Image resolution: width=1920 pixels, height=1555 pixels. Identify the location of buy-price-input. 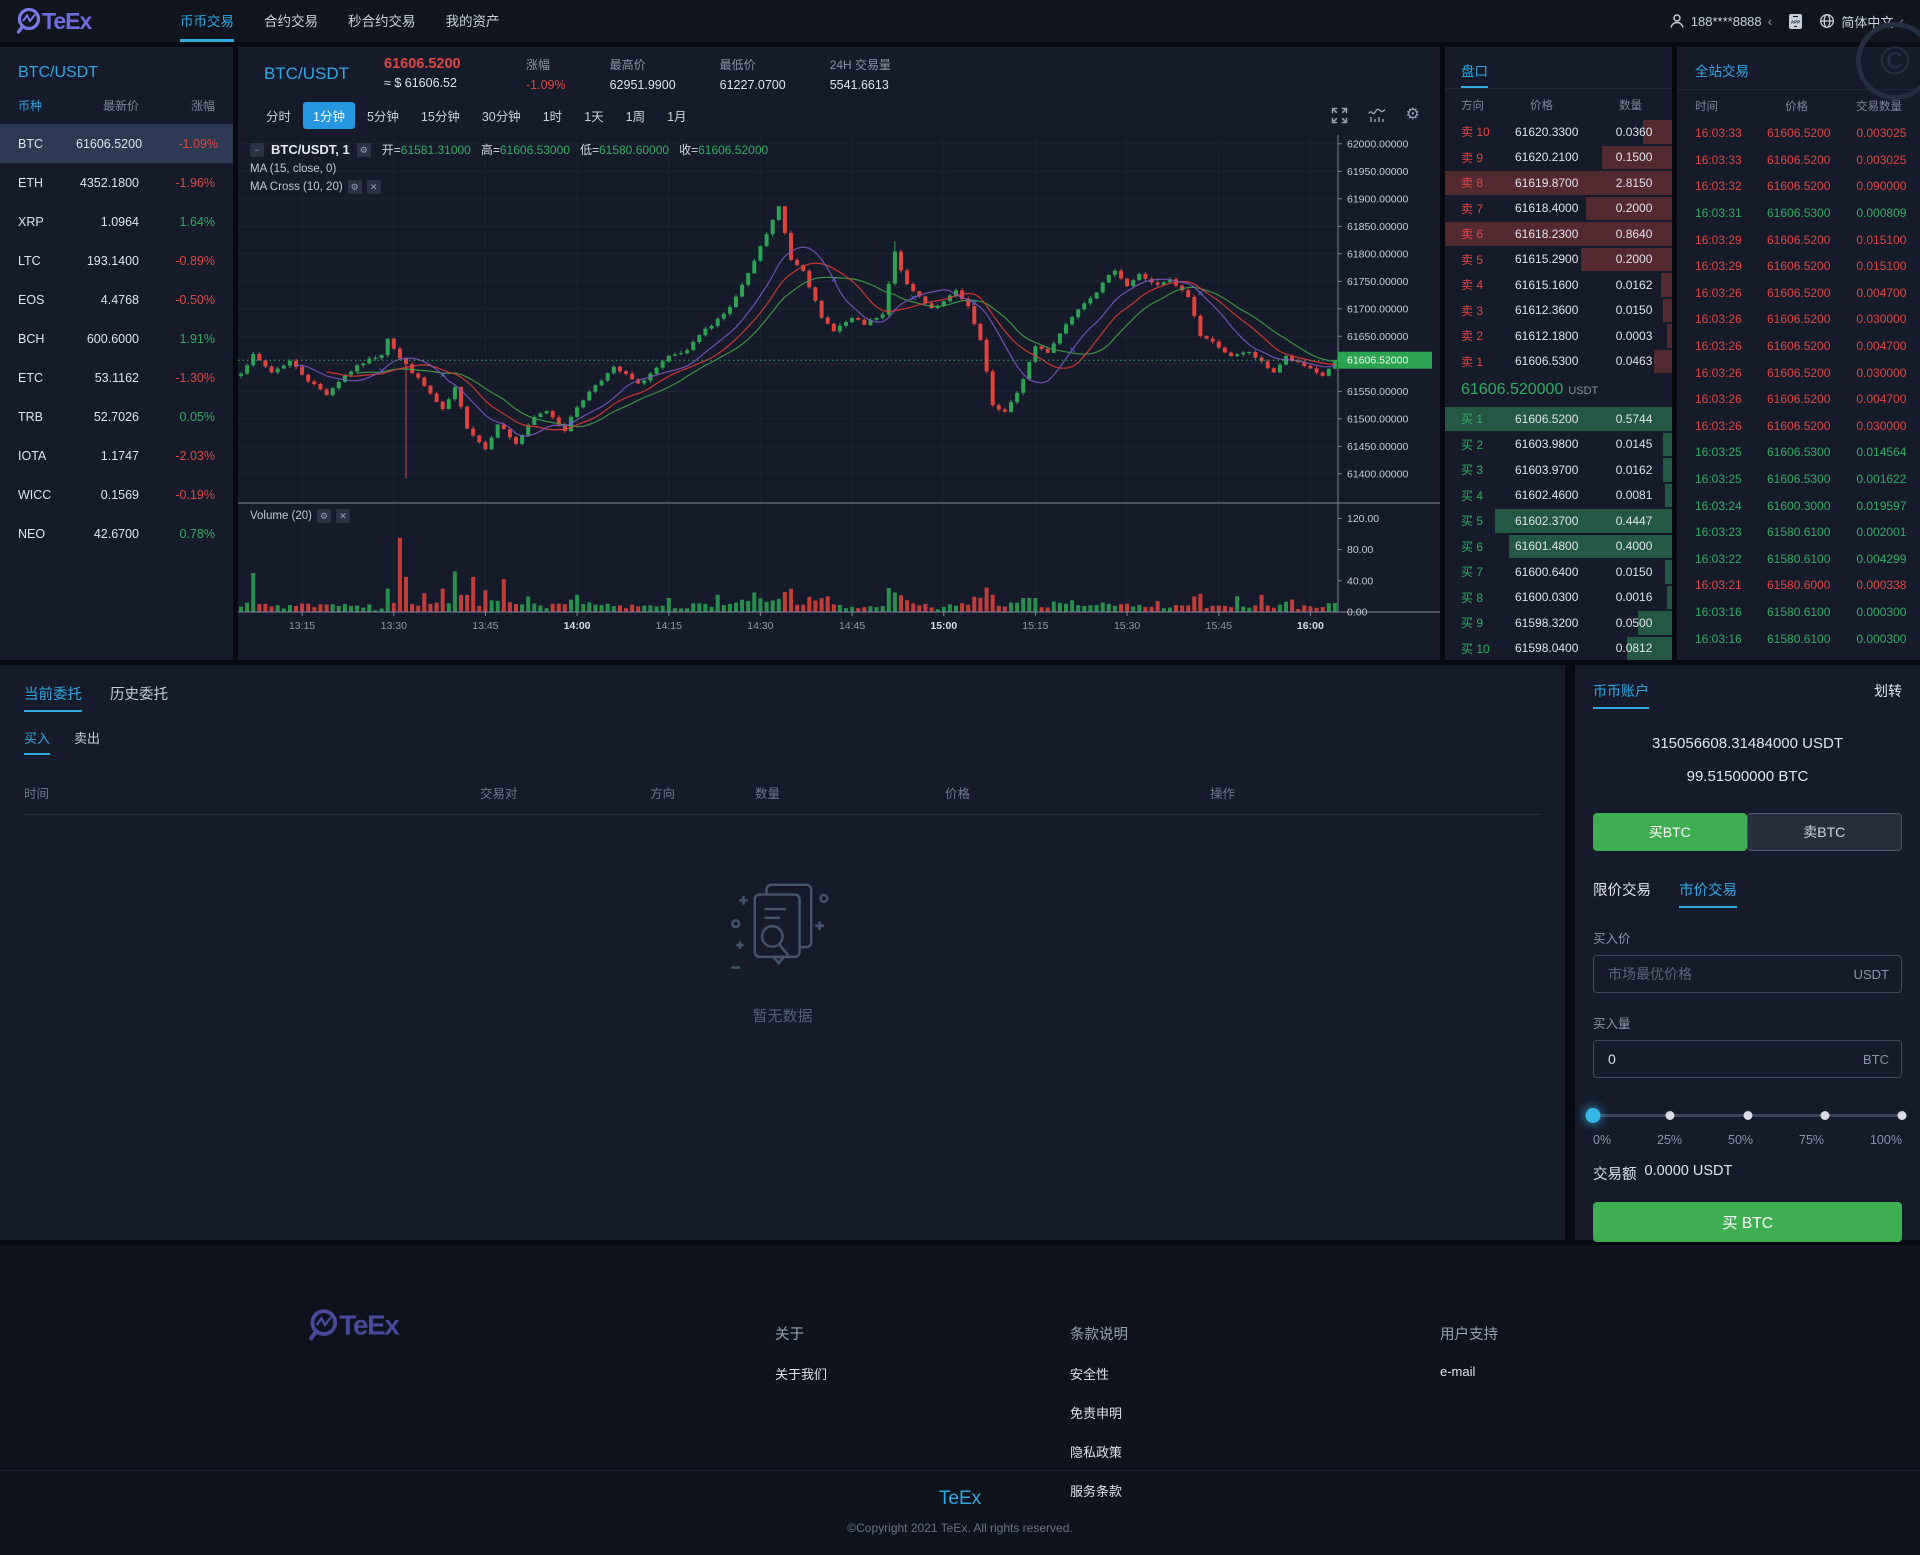
(1730, 974).